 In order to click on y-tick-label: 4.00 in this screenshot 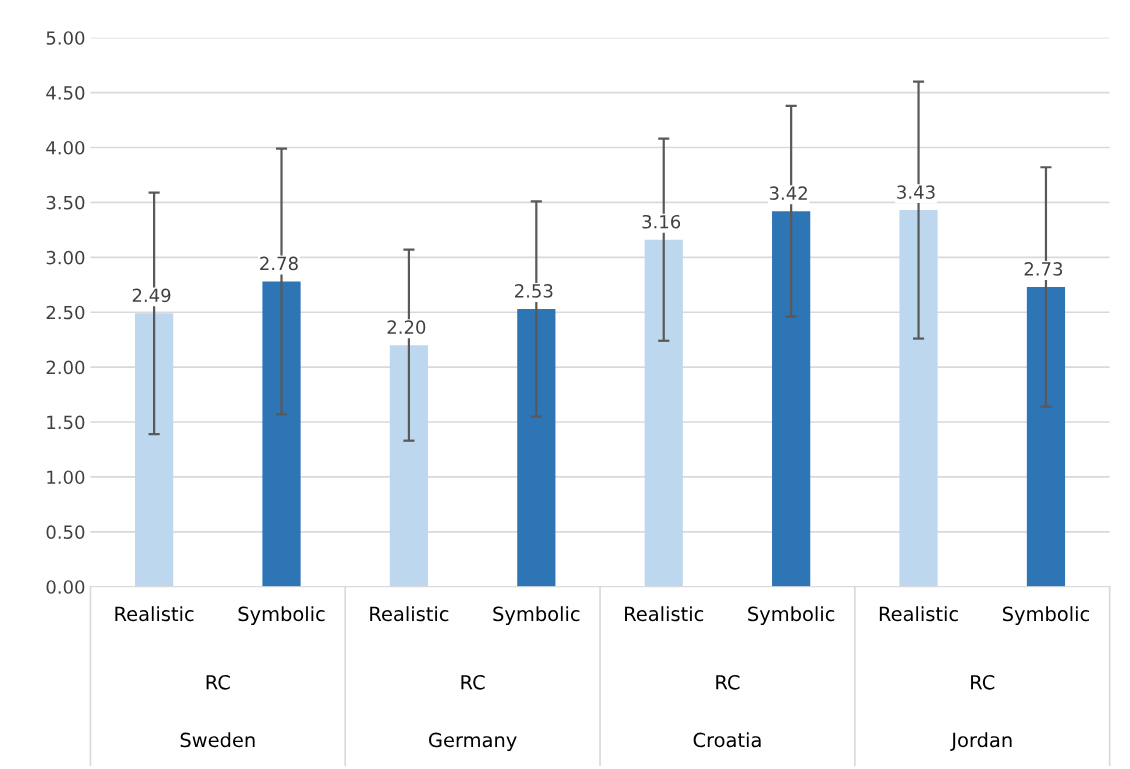, I will do `click(65, 147)`.